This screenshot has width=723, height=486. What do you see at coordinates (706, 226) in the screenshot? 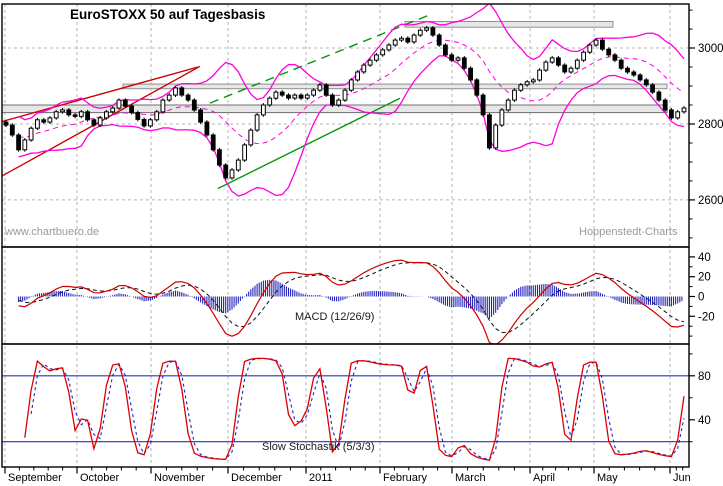
I see `y-axis: 2600 2800 3000 40 20 0 -20 80 40` at bounding box center [706, 226].